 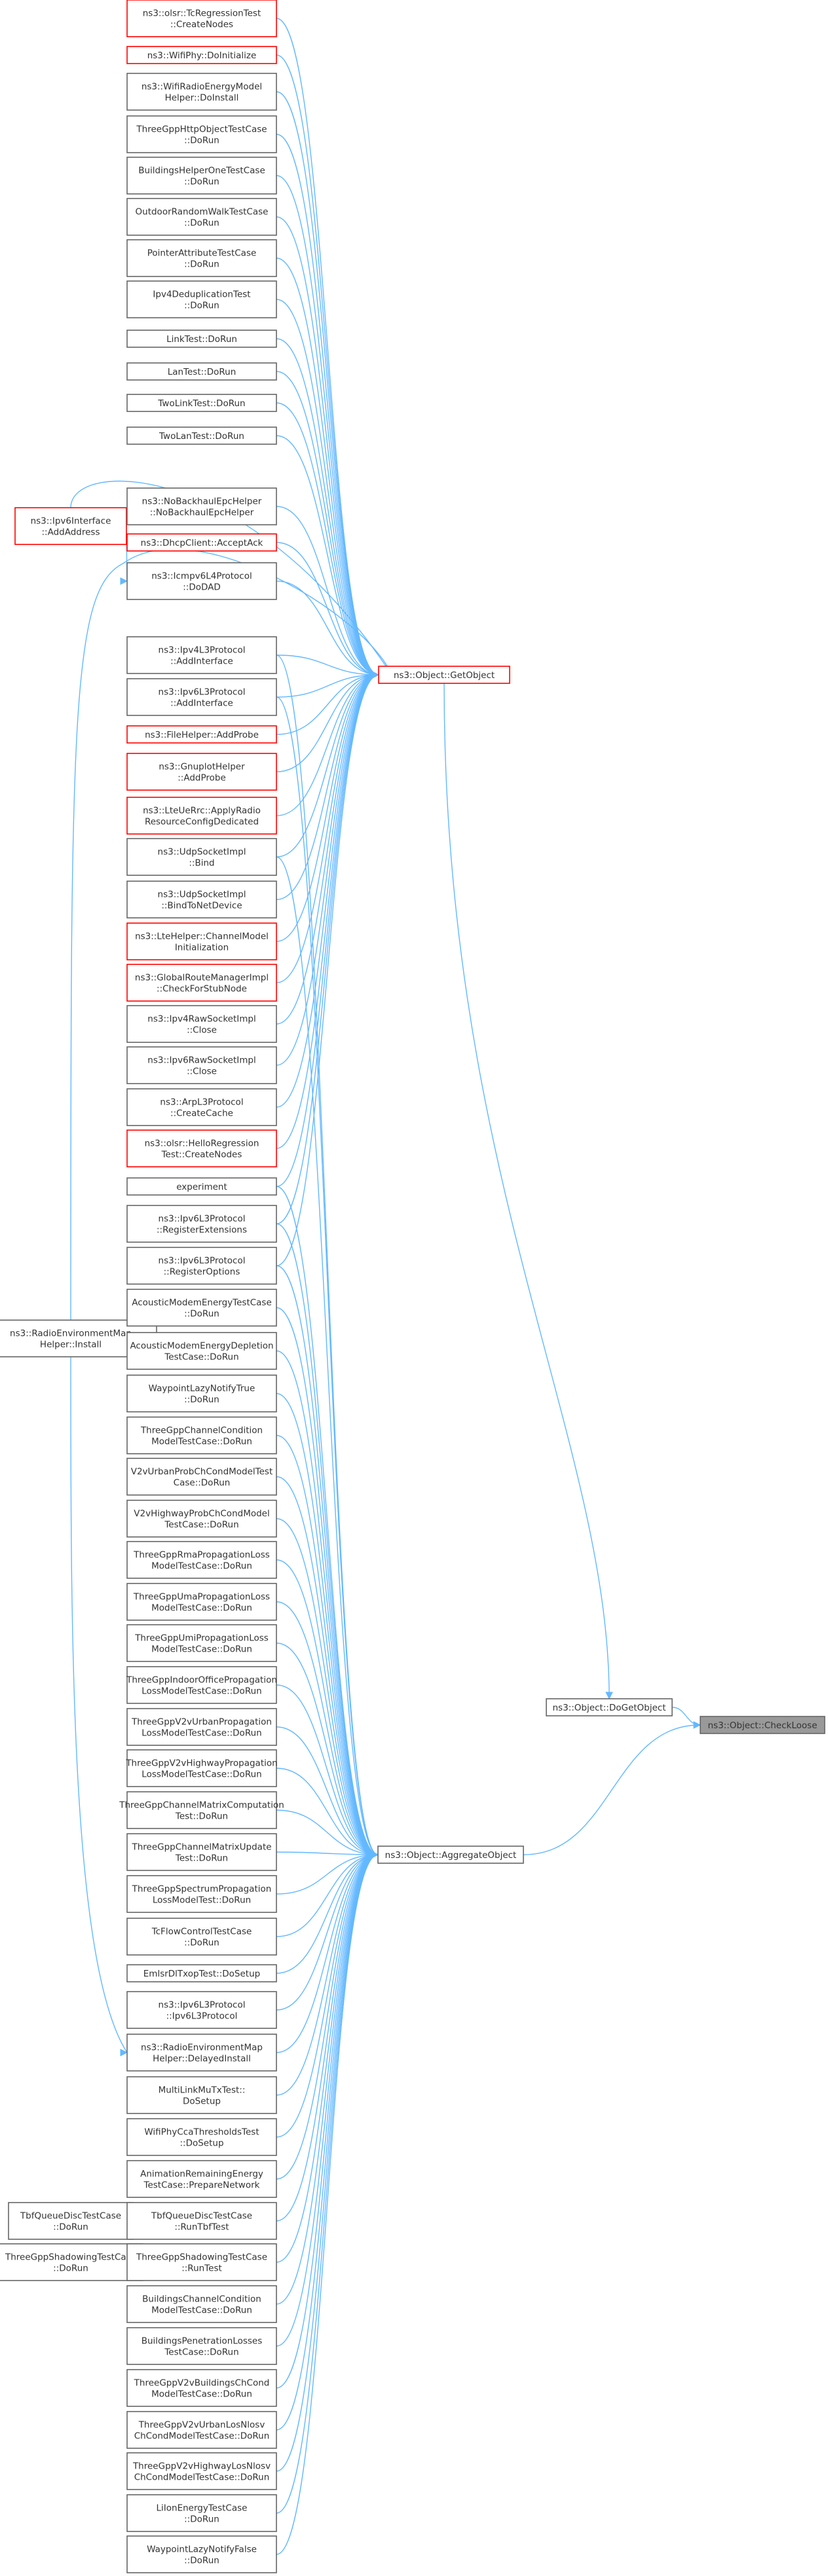 I want to click on node-tbr: TbfQueueDiscTestCase::RunTbfTest, so click(x=202, y=2221).